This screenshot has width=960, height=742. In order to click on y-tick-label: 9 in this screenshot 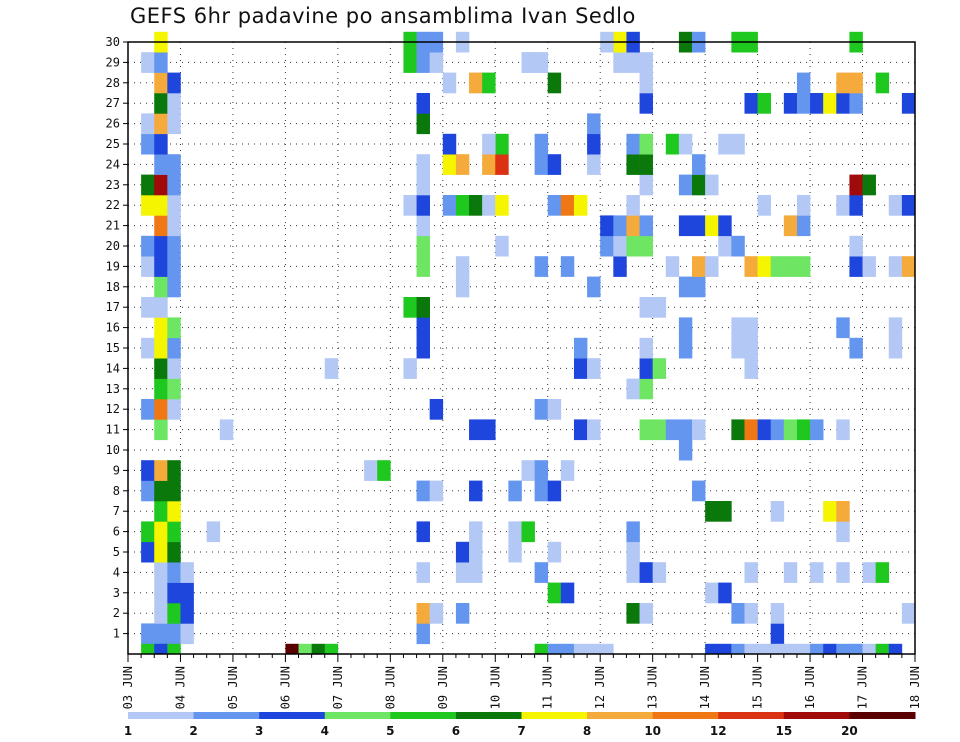, I will do `click(116, 470)`.